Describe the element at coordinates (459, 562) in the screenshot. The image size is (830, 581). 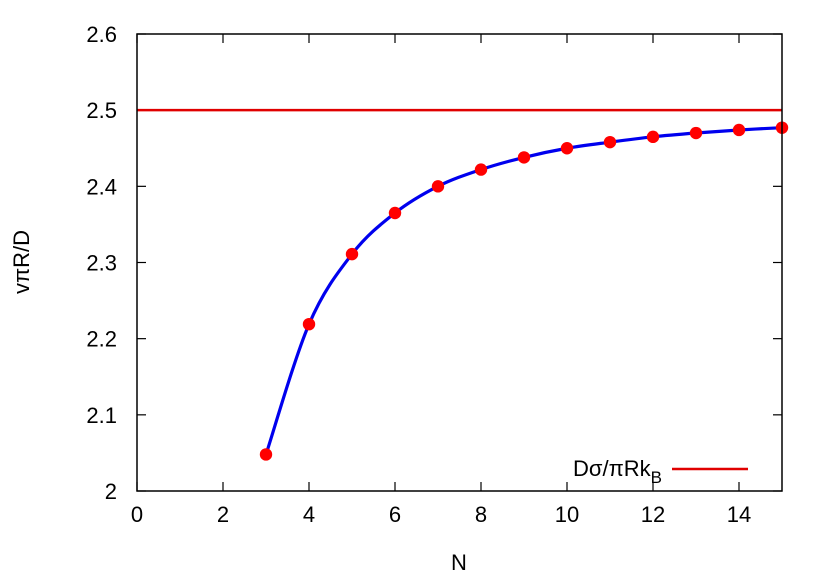
I see `x-axis-title: N` at that location.